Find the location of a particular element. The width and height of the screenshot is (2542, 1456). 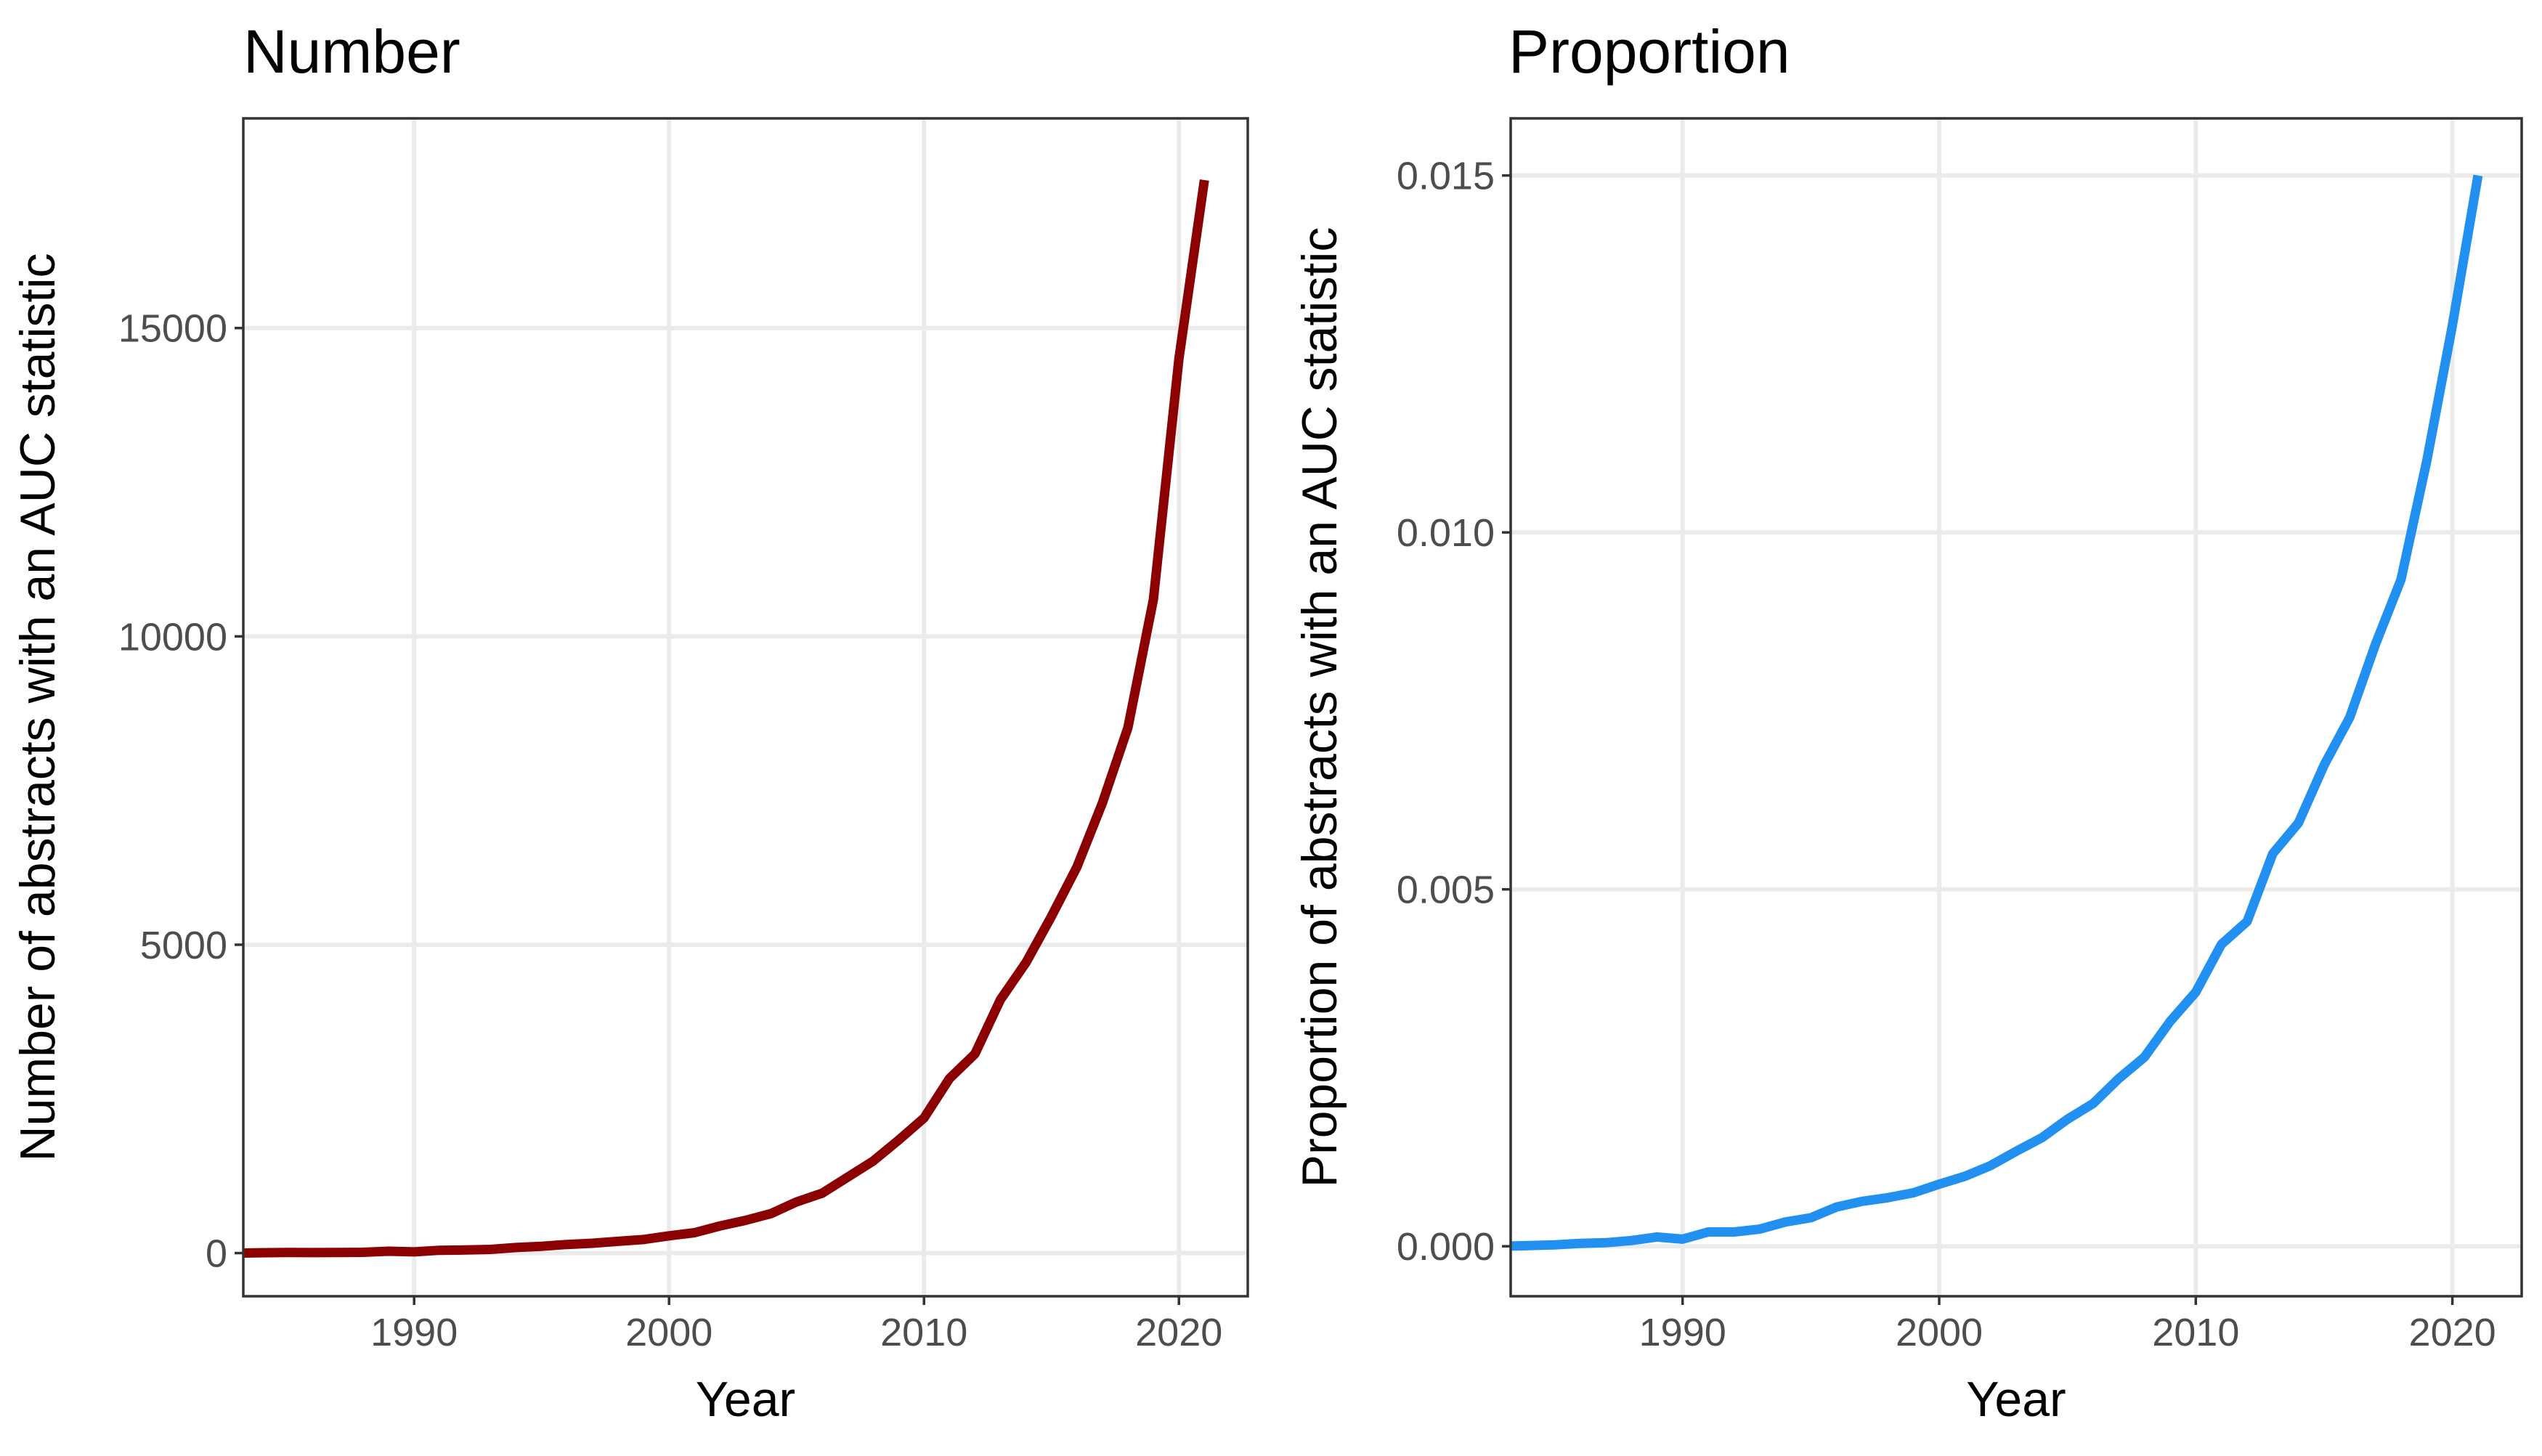

number-chart-title: Number is located at coordinates (352, 52).